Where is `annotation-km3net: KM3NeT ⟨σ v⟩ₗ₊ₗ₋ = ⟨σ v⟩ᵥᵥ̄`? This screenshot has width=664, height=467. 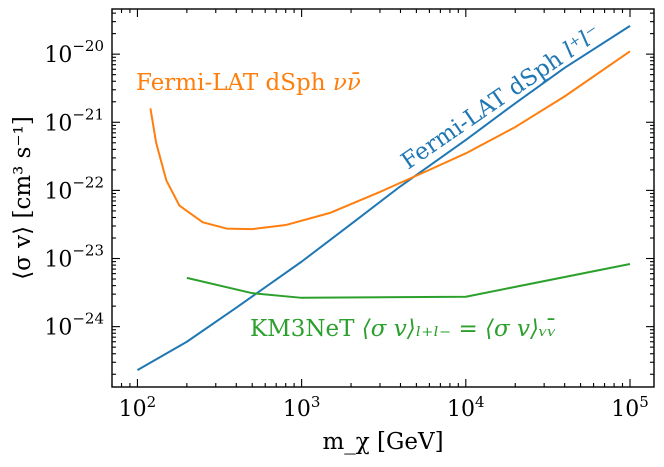
annotation-km3net: KM3NeT ⟨σ v⟩ₗ₊ₗ₋ = ⟨σ v⟩ᵥᵥ̄ is located at coordinates (403, 329).